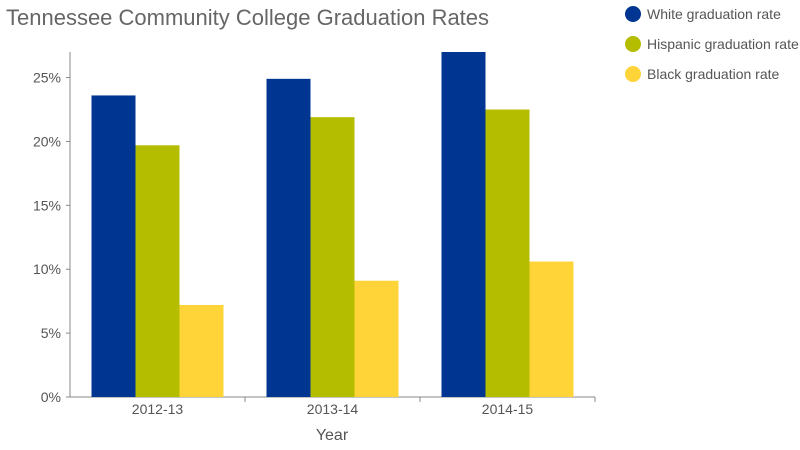 This screenshot has height=450, width=800. I want to click on y-tick-label: 10%, so click(47, 269).